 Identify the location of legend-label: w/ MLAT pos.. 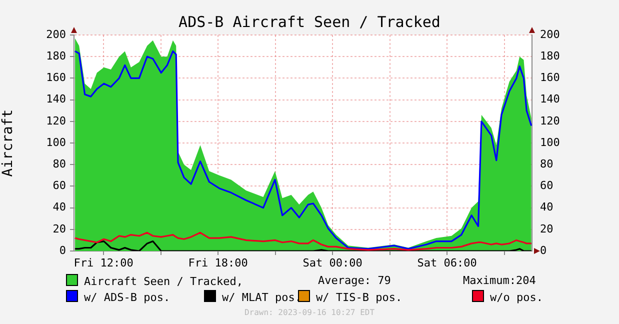
(261, 297).